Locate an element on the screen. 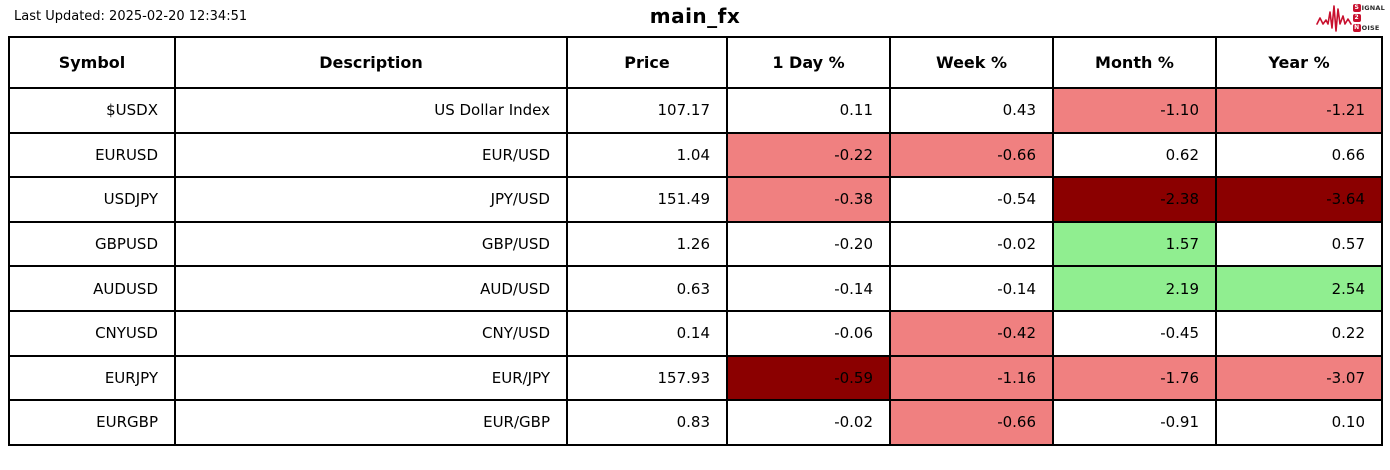  price-cell: 151.49 is located at coordinates (647, 199).